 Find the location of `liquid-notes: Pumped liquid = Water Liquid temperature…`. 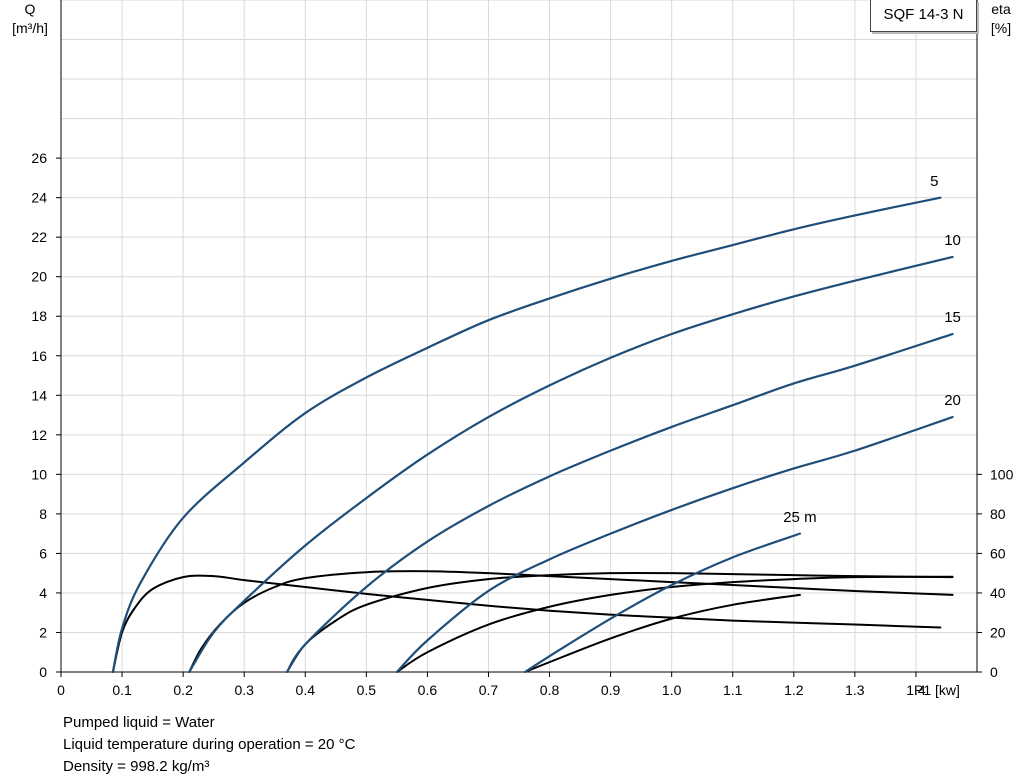

liquid-notes: Pumped liquid = Water Liquid temperature… is located at coordinates (209, 745).